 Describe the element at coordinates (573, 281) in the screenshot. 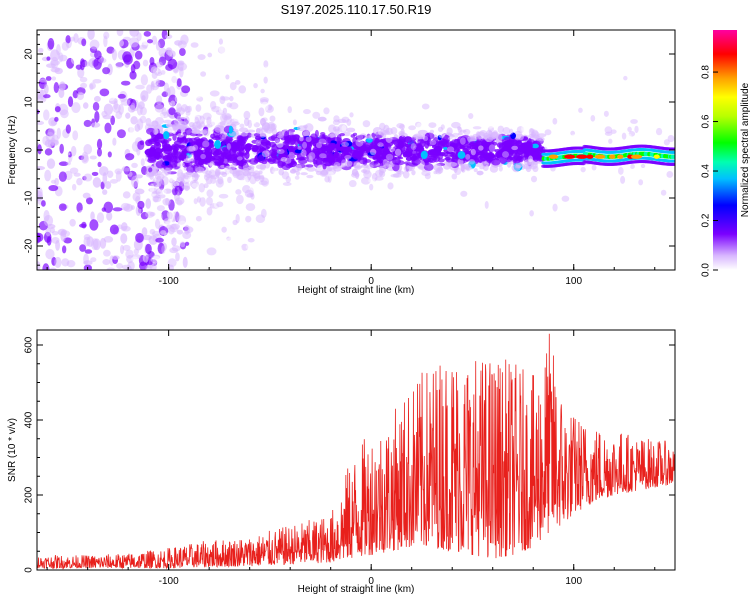

I see `spectrogram-x-tick-label: 100` at that location.